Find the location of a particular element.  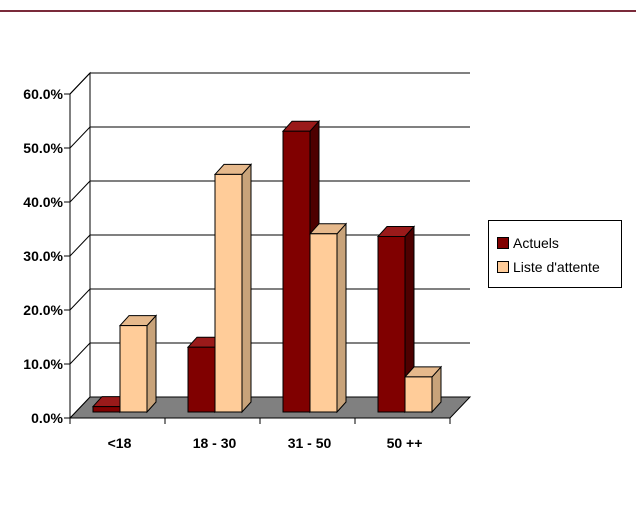

y-tick-label: 10.0% is located at coordinates (43, 364).